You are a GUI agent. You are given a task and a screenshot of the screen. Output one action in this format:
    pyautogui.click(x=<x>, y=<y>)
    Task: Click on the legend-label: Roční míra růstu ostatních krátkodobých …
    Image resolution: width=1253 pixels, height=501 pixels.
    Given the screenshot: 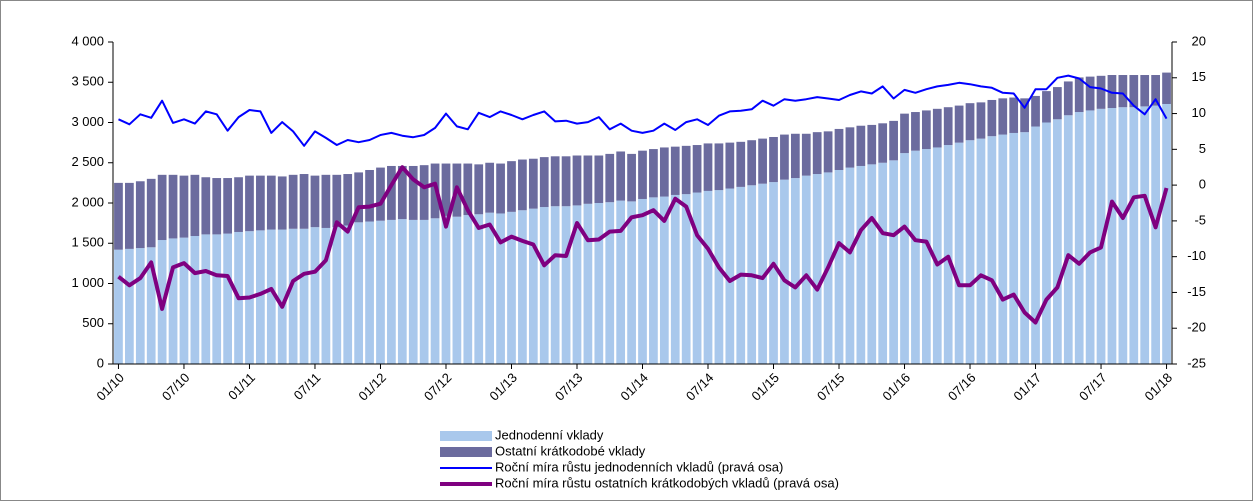 What is the action you would take?
    pyautogui.click(x=667, y=482)
    